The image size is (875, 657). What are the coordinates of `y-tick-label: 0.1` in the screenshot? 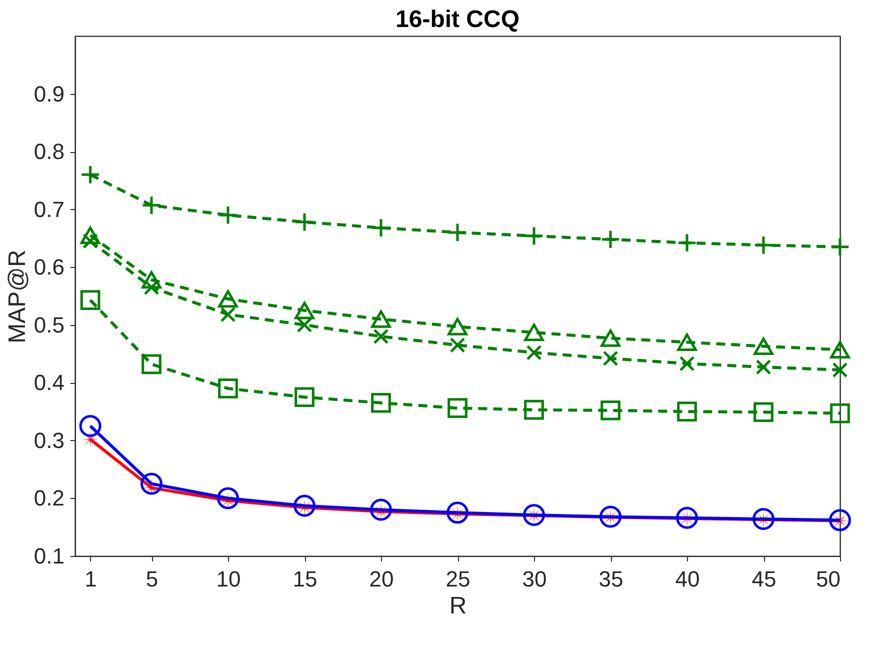 It's located at (49, 556).